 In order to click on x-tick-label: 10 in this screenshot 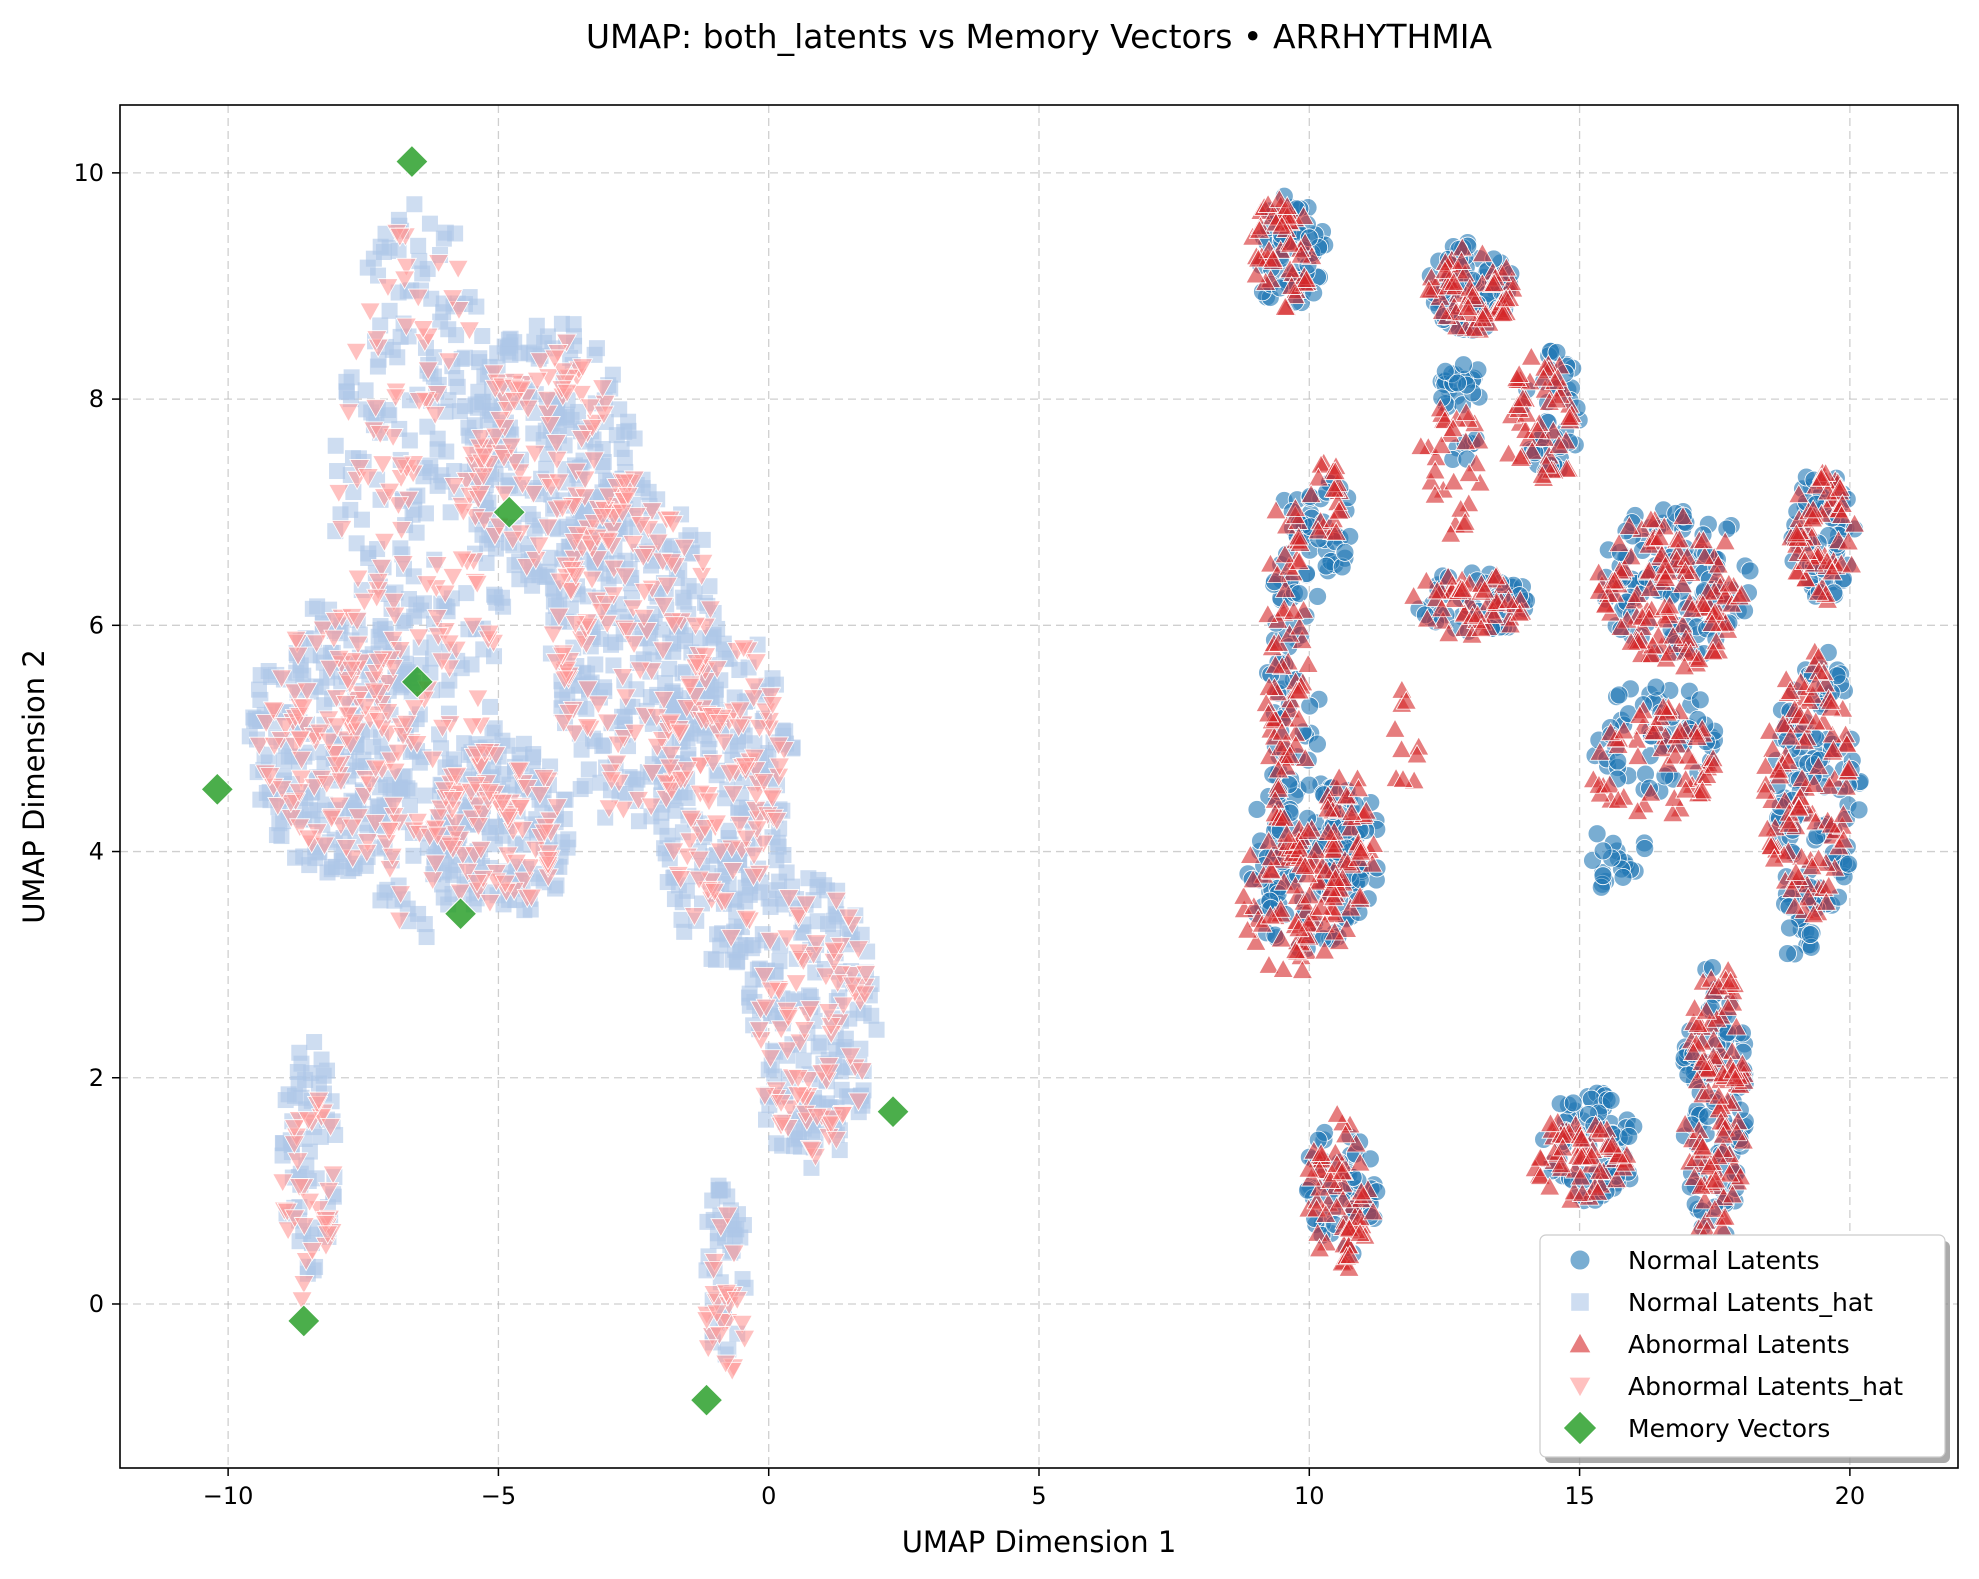, I will do `click(1309, 1496)`.